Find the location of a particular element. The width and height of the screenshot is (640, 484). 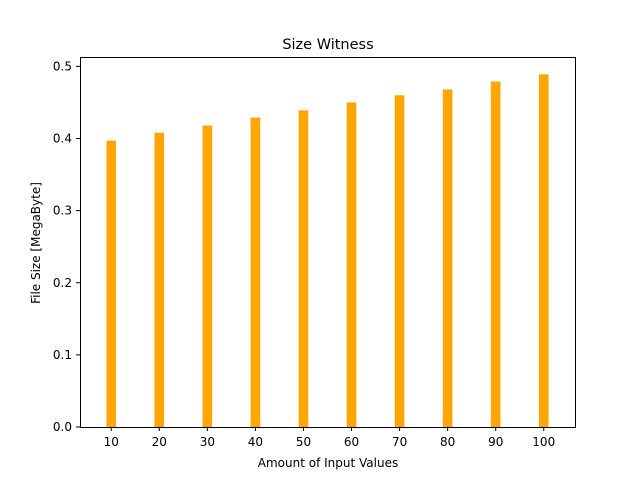

x-tick-label: 70 is located at coordinates (399, 442).